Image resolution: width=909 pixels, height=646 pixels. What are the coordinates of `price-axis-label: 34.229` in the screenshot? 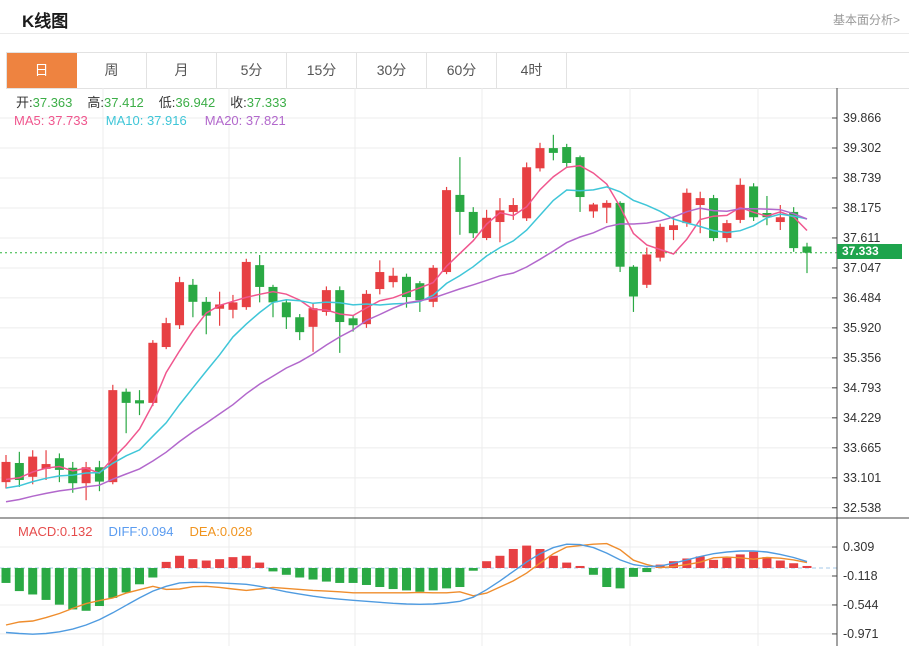 It's located at (862, 418).